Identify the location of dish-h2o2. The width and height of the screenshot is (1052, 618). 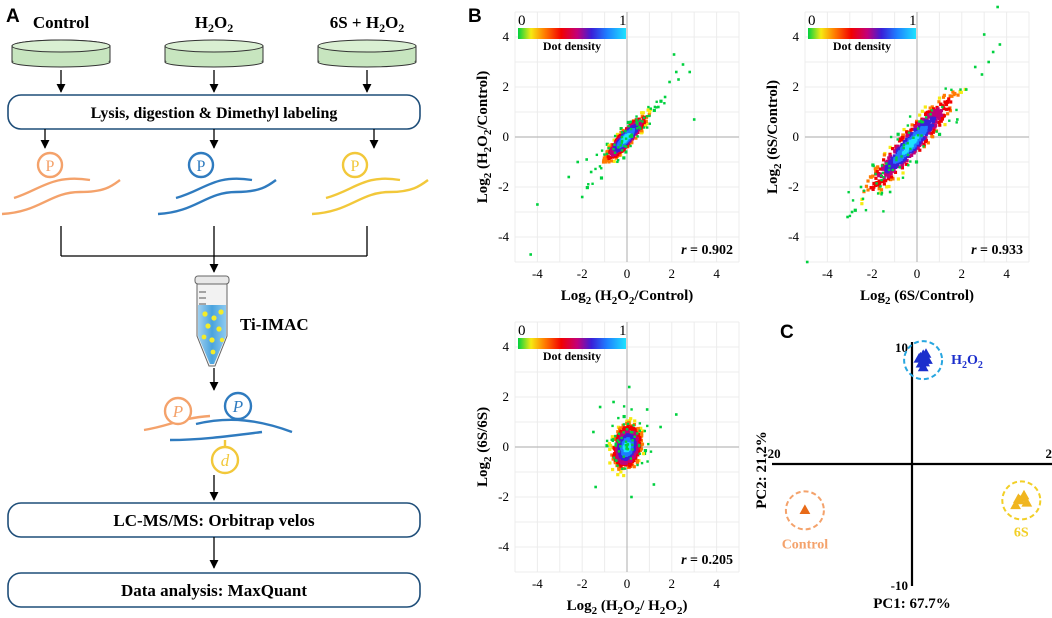
(214, 53).